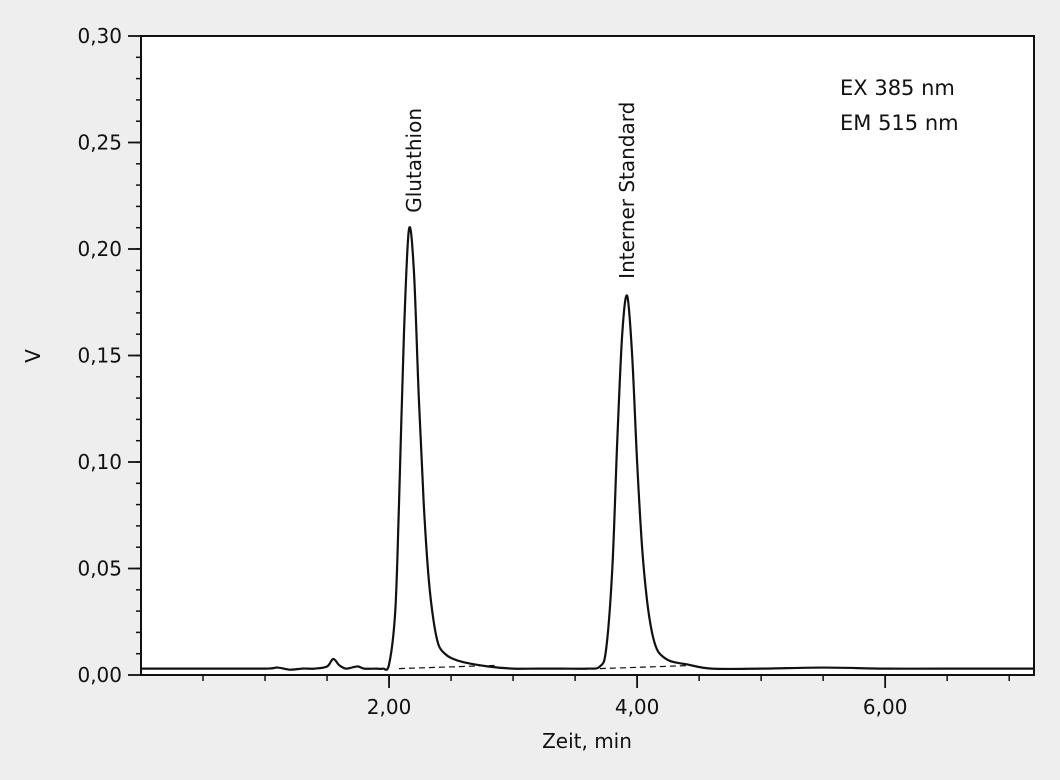 This screenshot has width=1060, height=780. What do you see at coordinates (99, 249) in the screenshot?
I see `y-tick-label: 0,20` at bounding box center [99, 249].